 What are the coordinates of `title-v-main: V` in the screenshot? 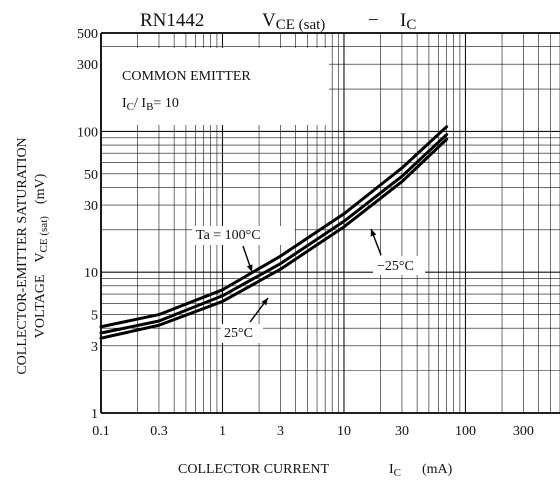 It's located at (269, 20).